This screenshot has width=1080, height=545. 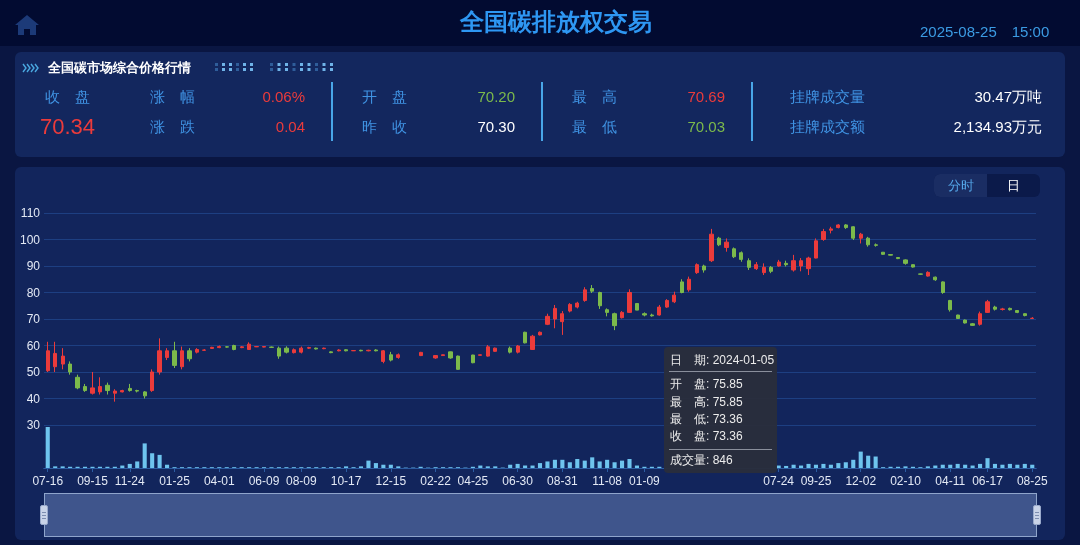 What do you see at coordinates (827, 126) in the screenshot?
I see `text: 挂牌成交额` at bounding box center [827, 126].